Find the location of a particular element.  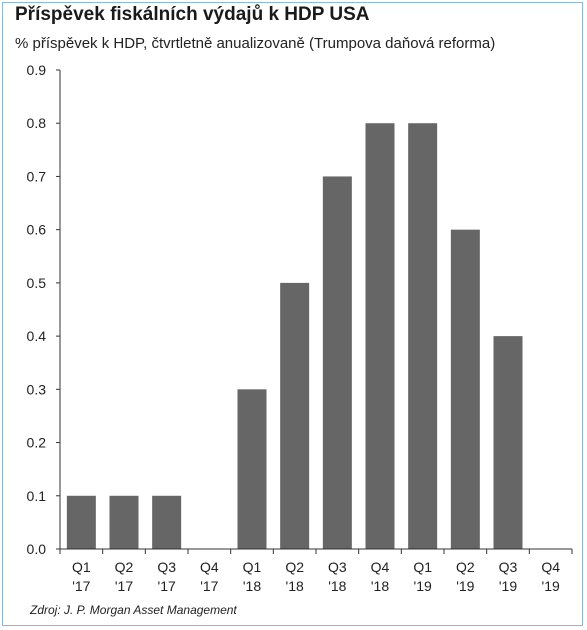

y-tick-label: 0.3 is located at coordinates (37, 389).